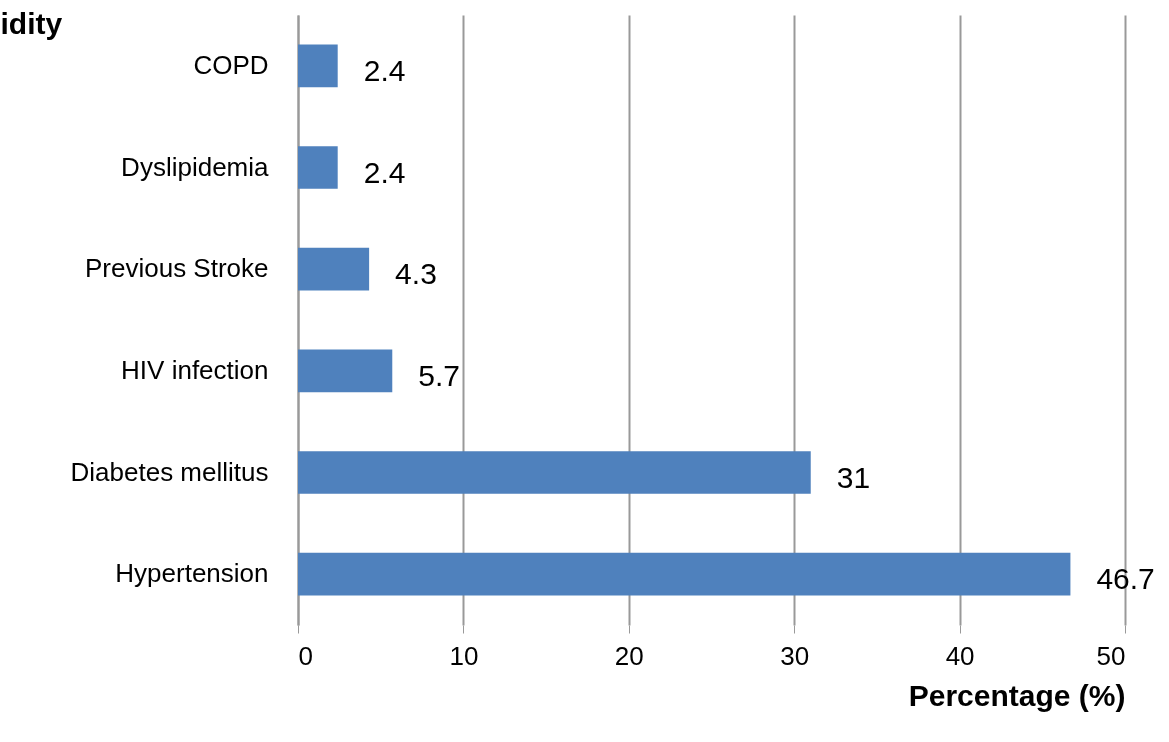  I want to click on x-tick-label: 30, so click(795, 655).